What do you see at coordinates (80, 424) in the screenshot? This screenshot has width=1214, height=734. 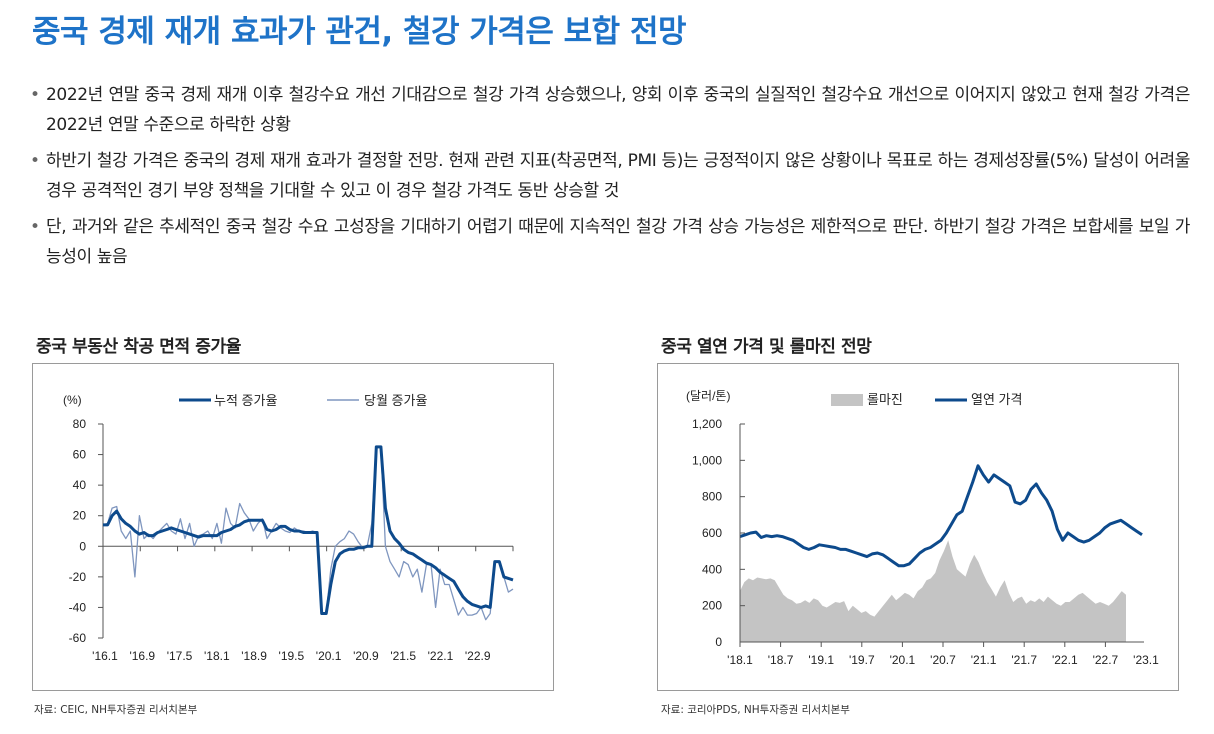 I see `y-tick-label: 80` at bounding box center [80, 424].